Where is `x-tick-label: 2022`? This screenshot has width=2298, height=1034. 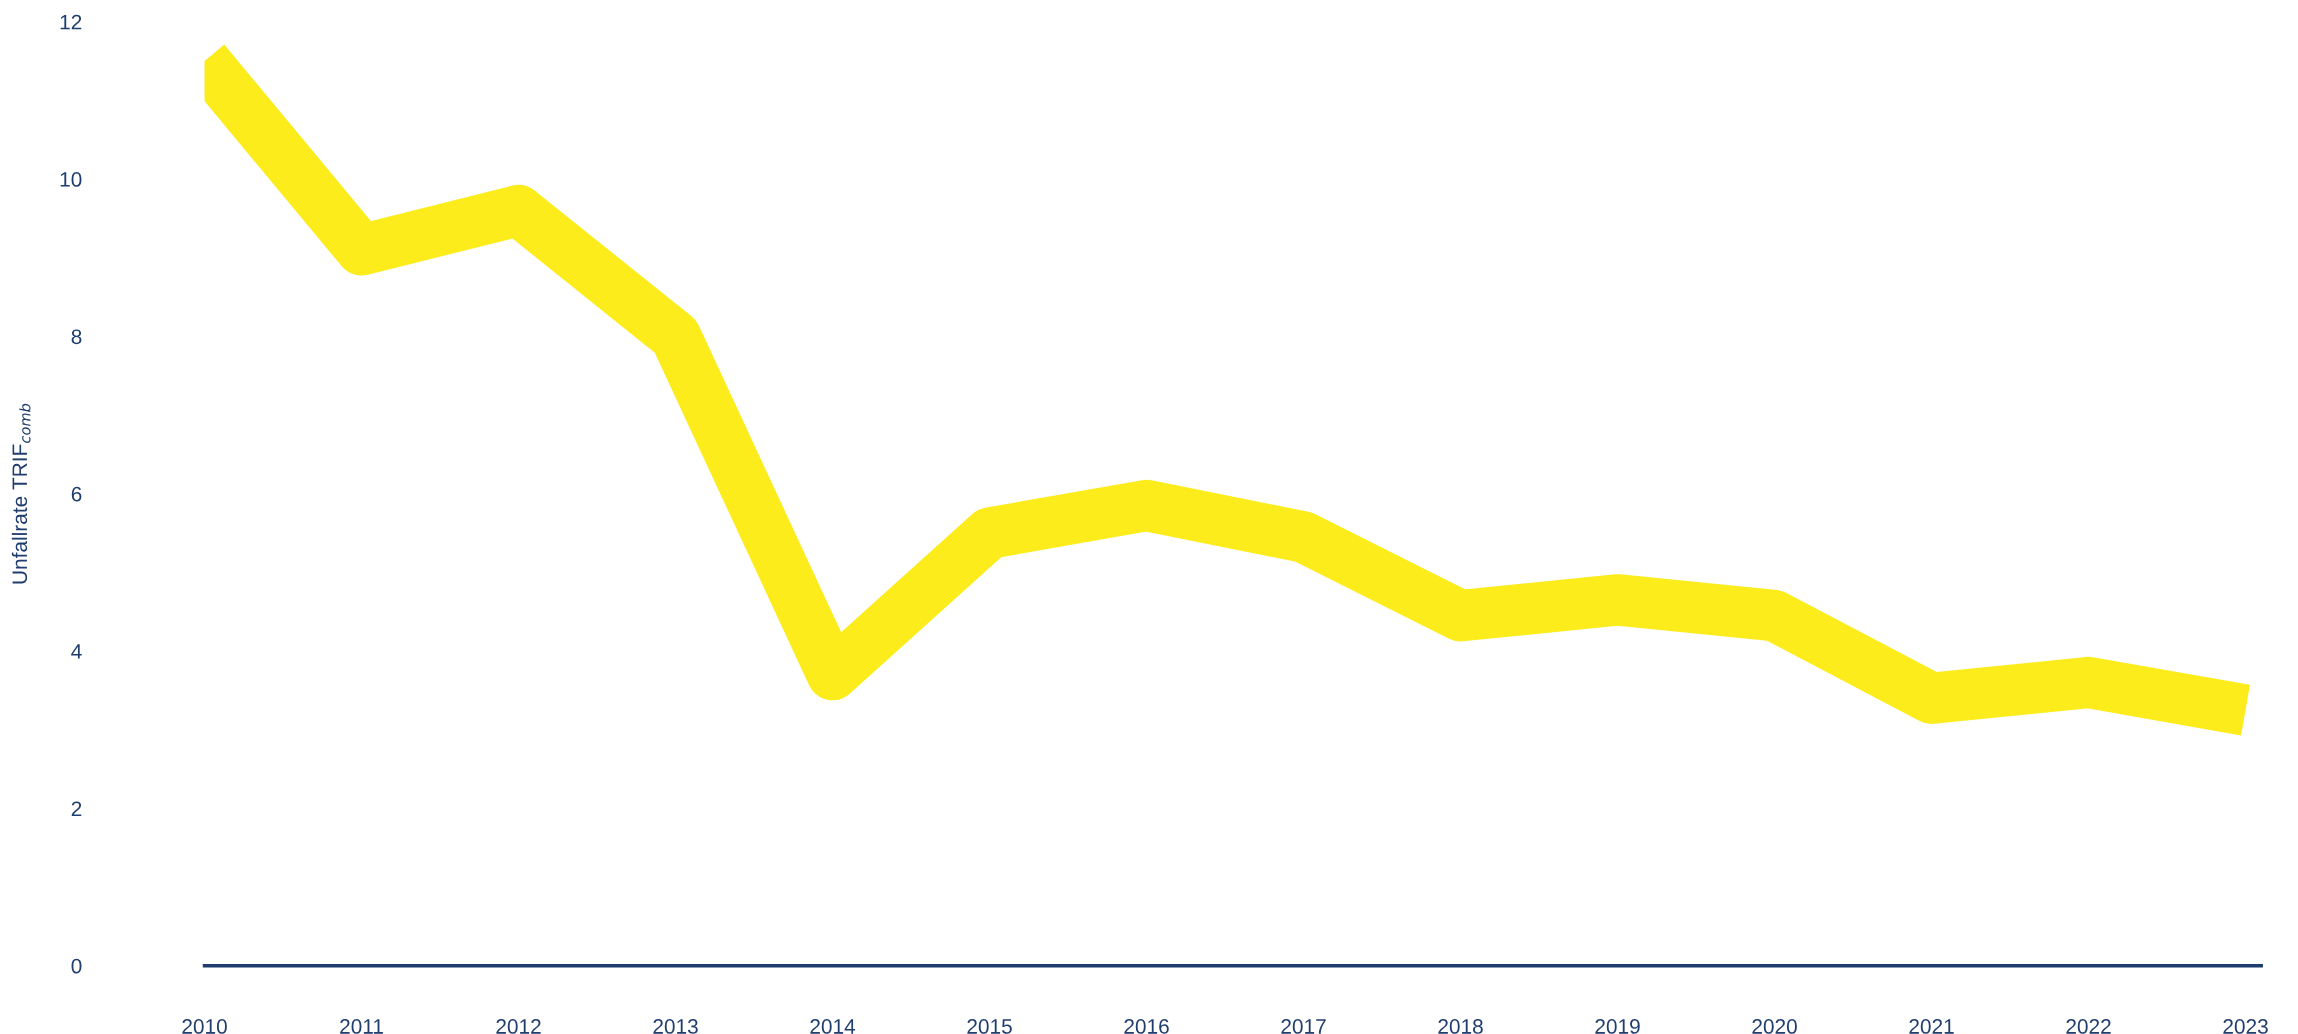 x-tick-label: 2022 is located at coordinates (2088, 1026).